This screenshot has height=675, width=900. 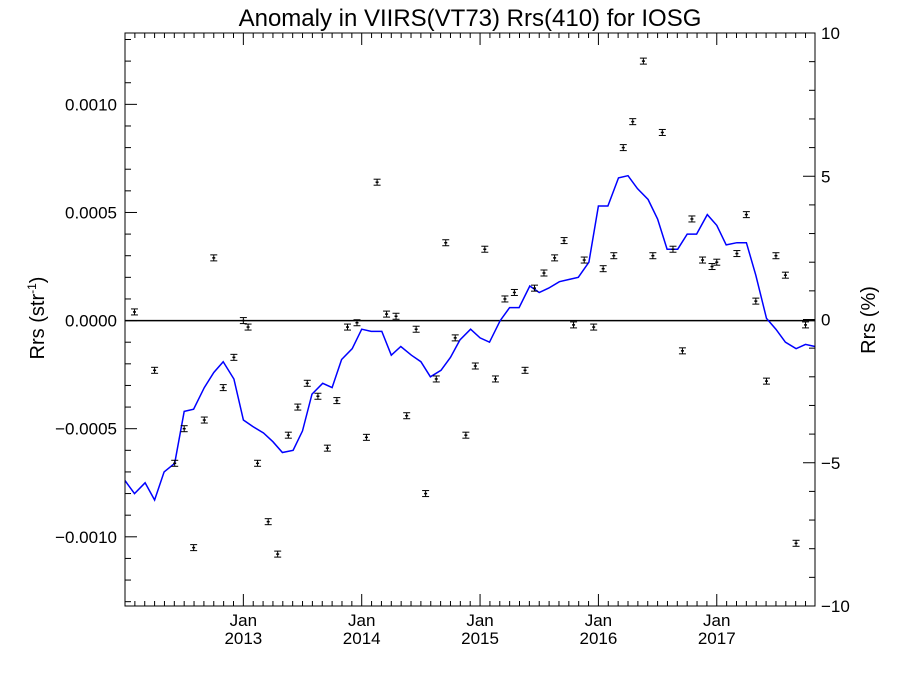 What do you see at coordinates (470, 18) in the screenshot?
I see `chart-title: Anomaly in VIIRS(VT73) Rrs(410) for IOSG` at bounding box center [470, 18].